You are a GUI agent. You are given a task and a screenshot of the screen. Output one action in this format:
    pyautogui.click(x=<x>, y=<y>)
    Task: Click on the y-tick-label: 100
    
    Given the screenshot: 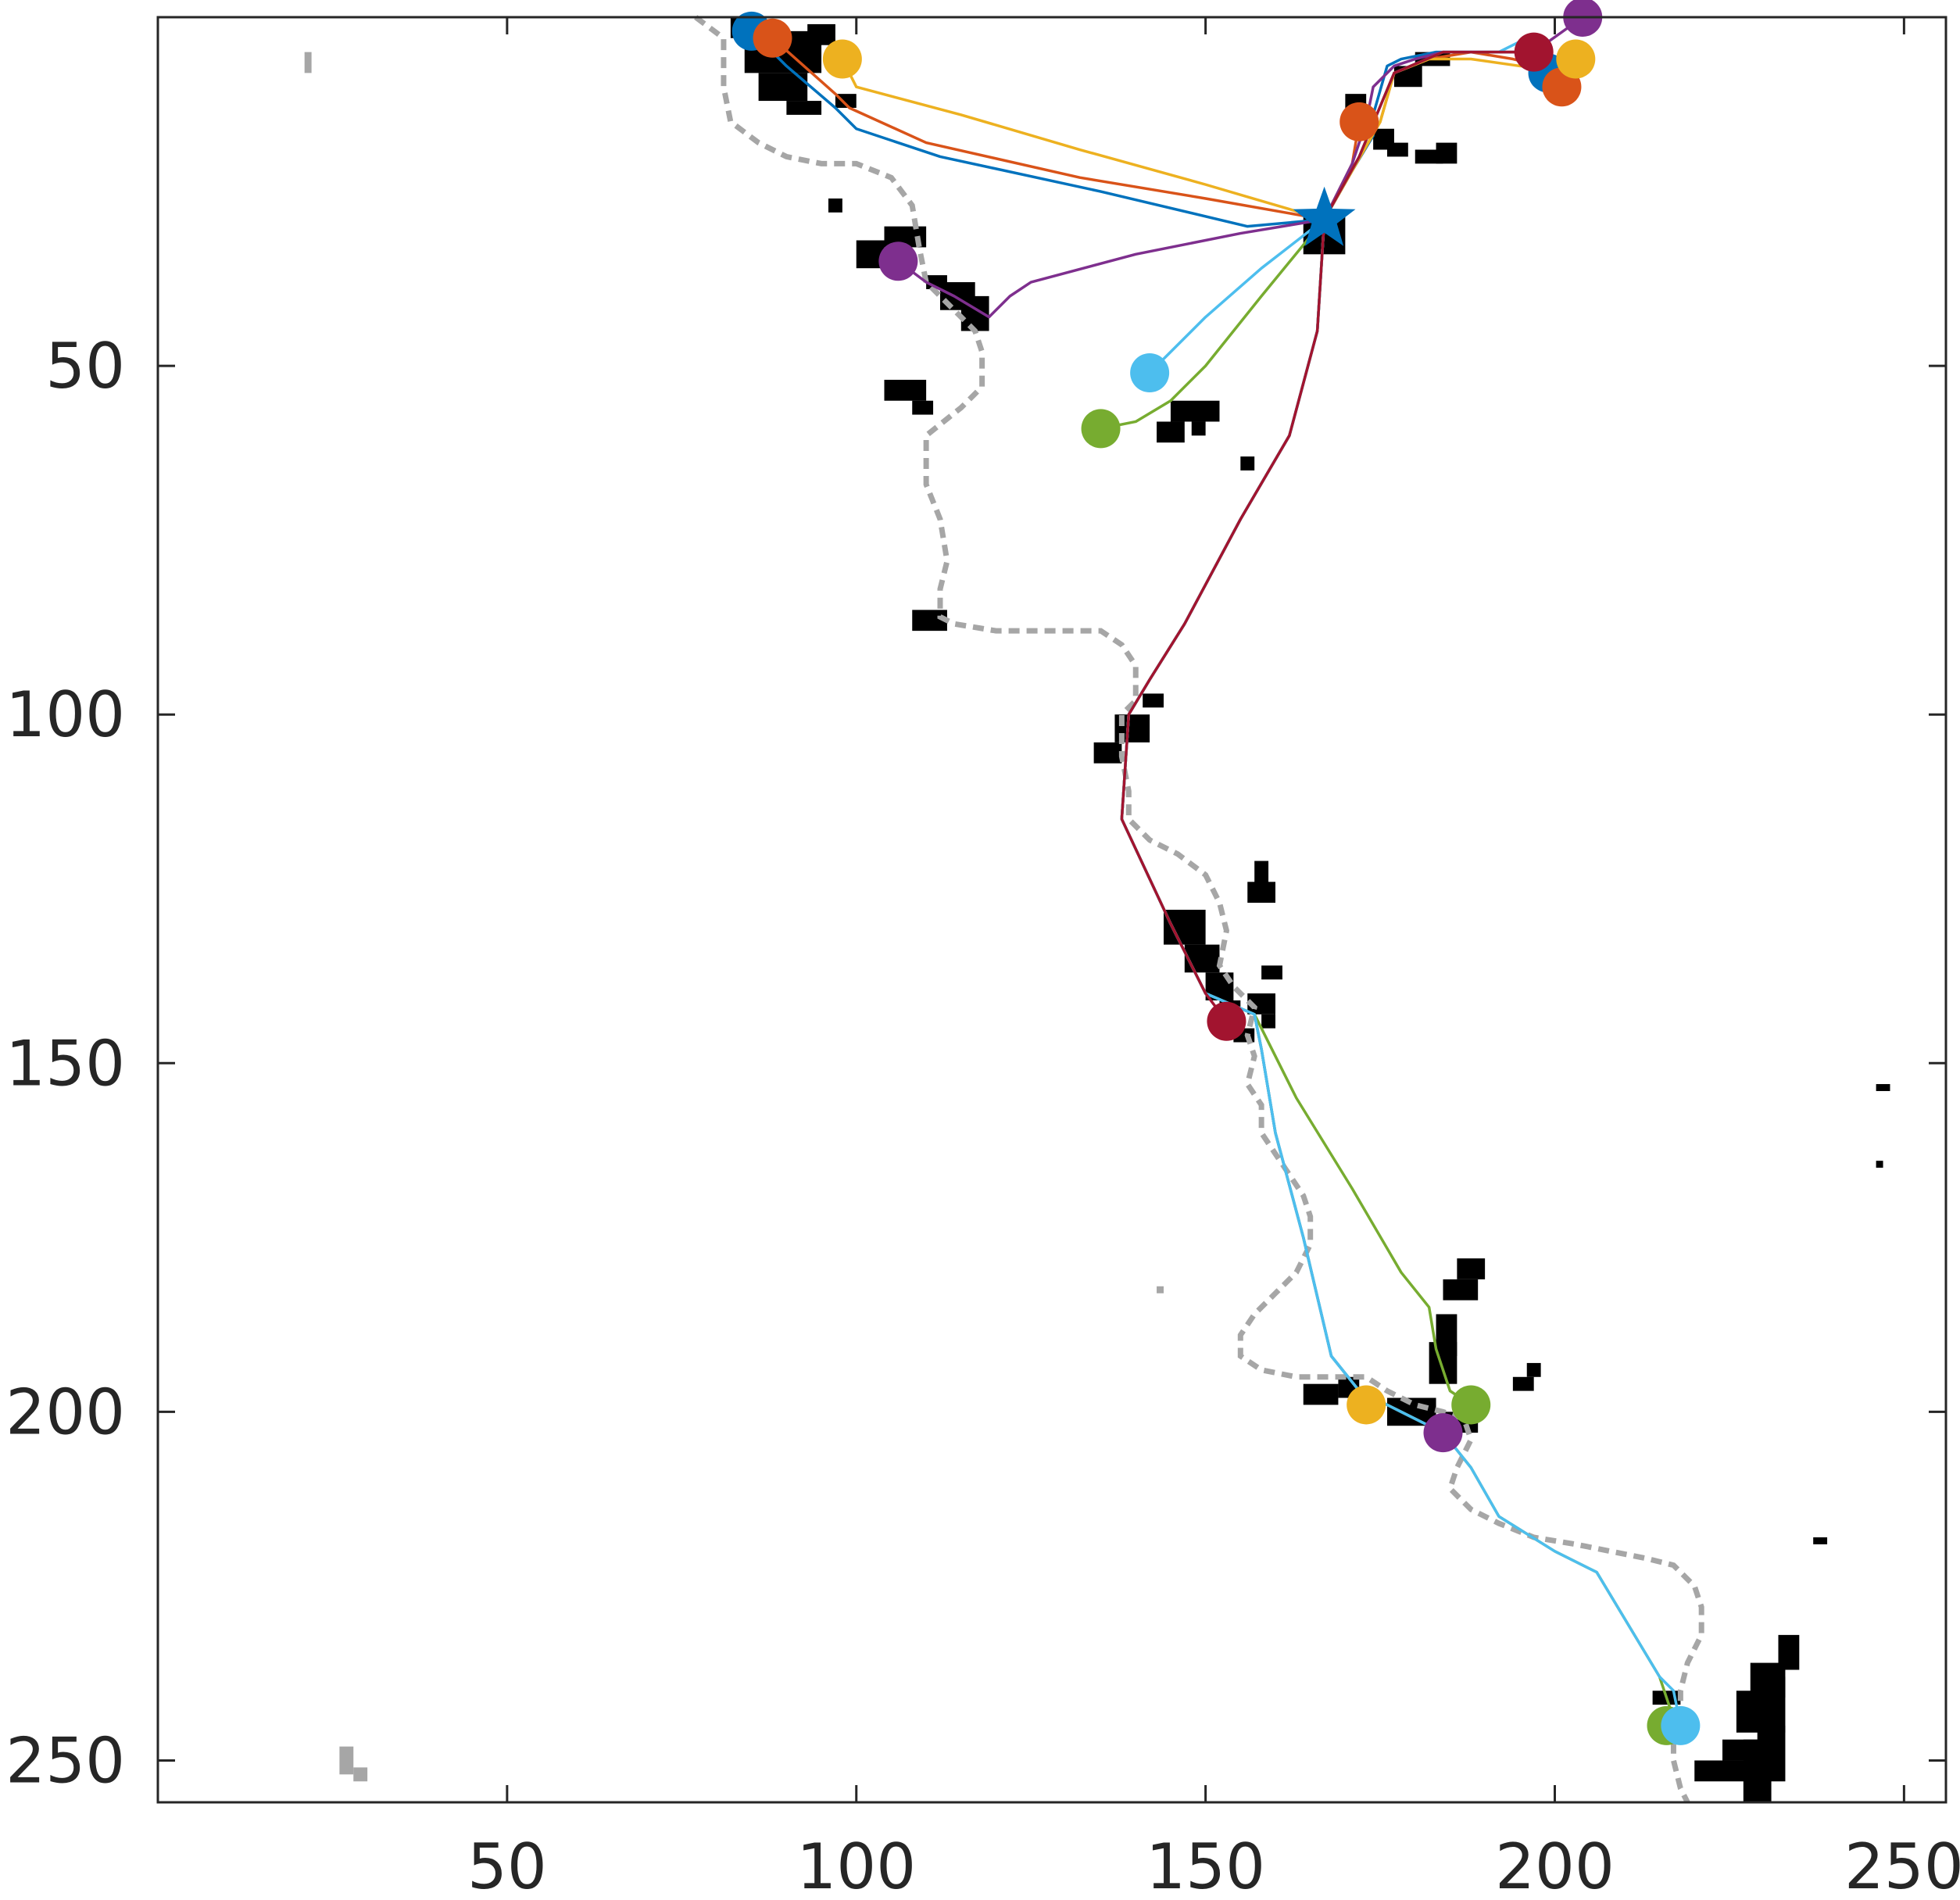 What is the action you would take?
    pyautogui.click(x=65, y=714)
    